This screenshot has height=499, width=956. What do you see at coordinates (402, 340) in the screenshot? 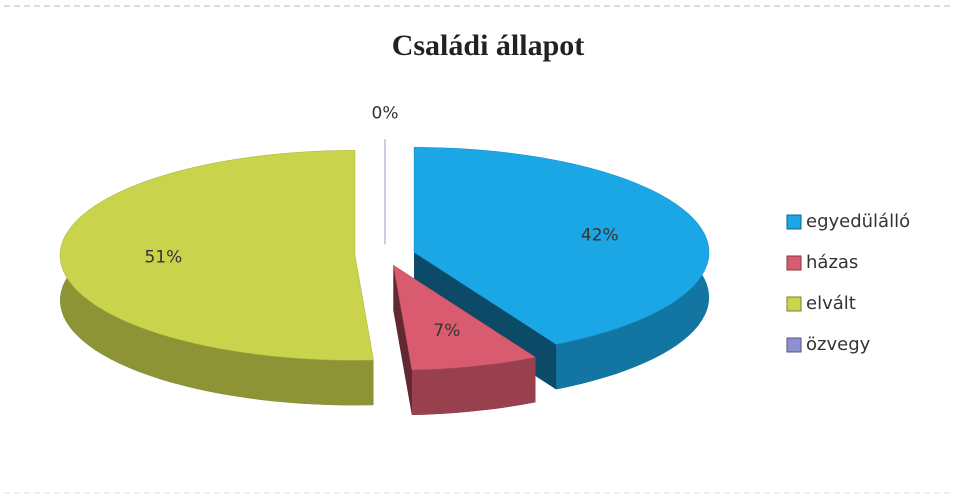
I see `slice-wall` at bounding box center [402, 340].